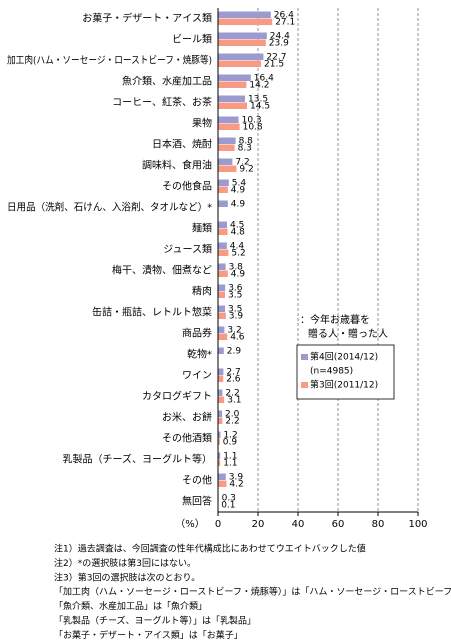 The image size is (451, 641). What do you see at coordinates (187, 250) in the screenshot?
I see `y-tick-label: ジュース類` at bounding box center [187, 250].